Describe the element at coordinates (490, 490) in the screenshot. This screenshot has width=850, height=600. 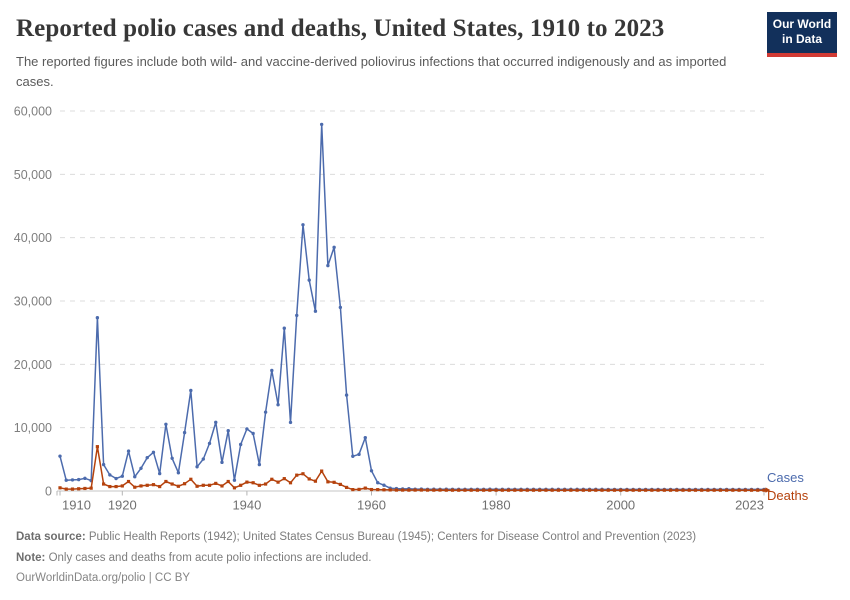
I see `deaths-point-1979` at that location.